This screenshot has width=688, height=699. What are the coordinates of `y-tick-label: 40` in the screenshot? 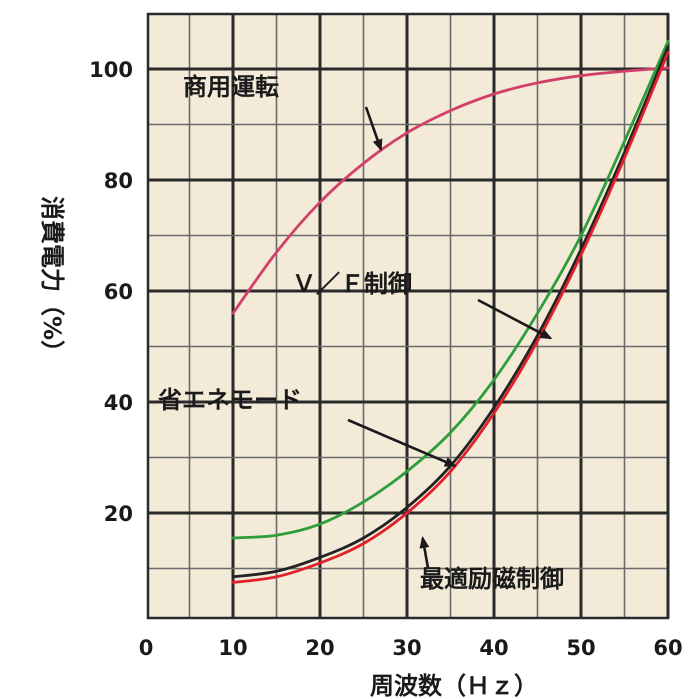 It's located at (118, 403).